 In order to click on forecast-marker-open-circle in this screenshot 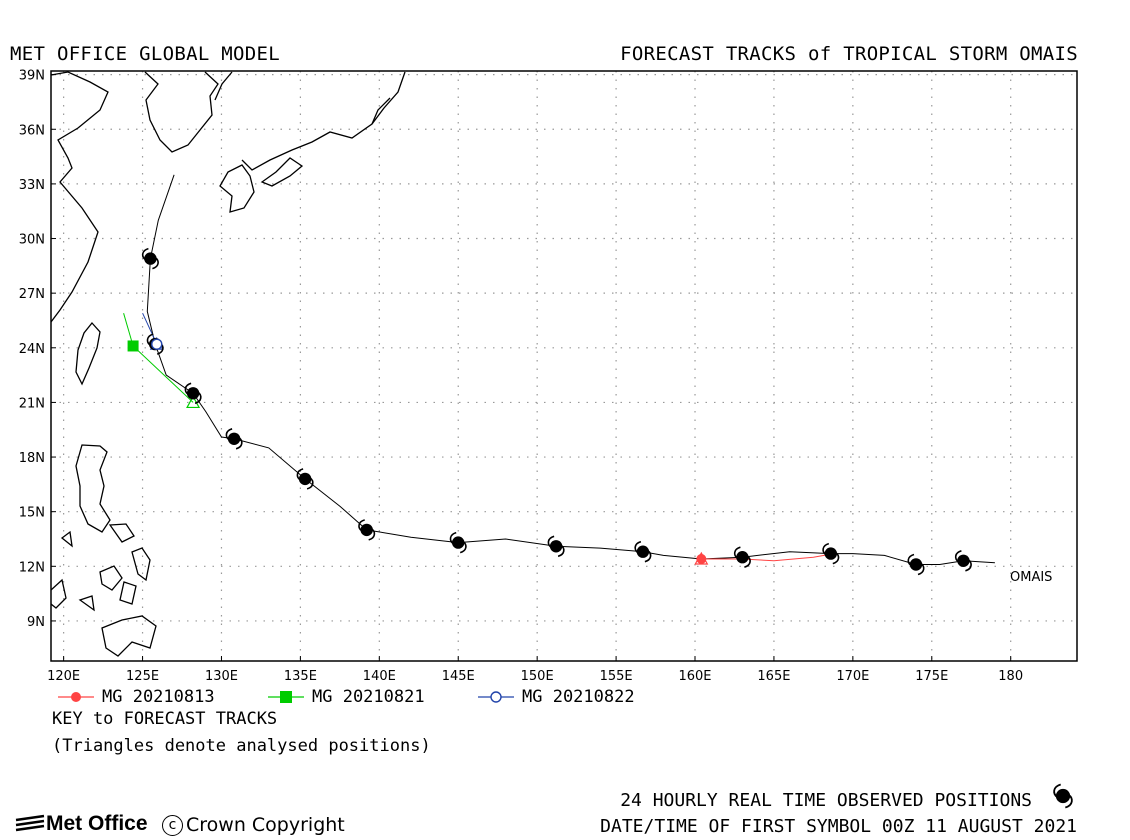, I will do `click(157, 344)`.